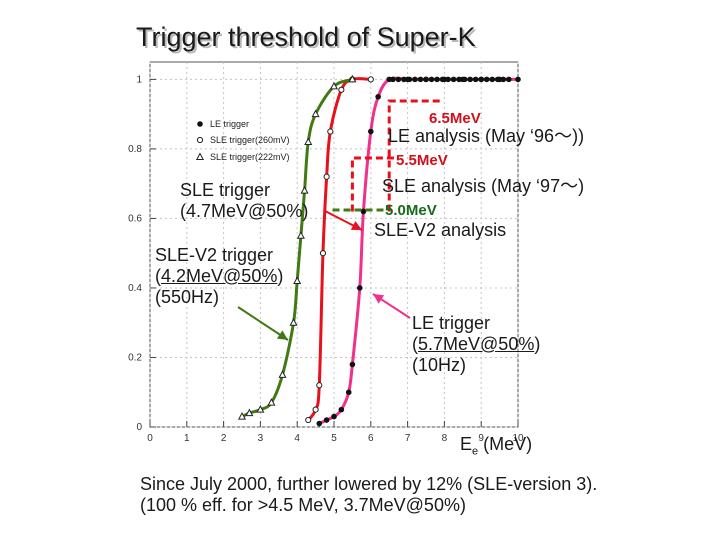  I want to click on le-trigger-rate: (10Hz), so click(439, 365).